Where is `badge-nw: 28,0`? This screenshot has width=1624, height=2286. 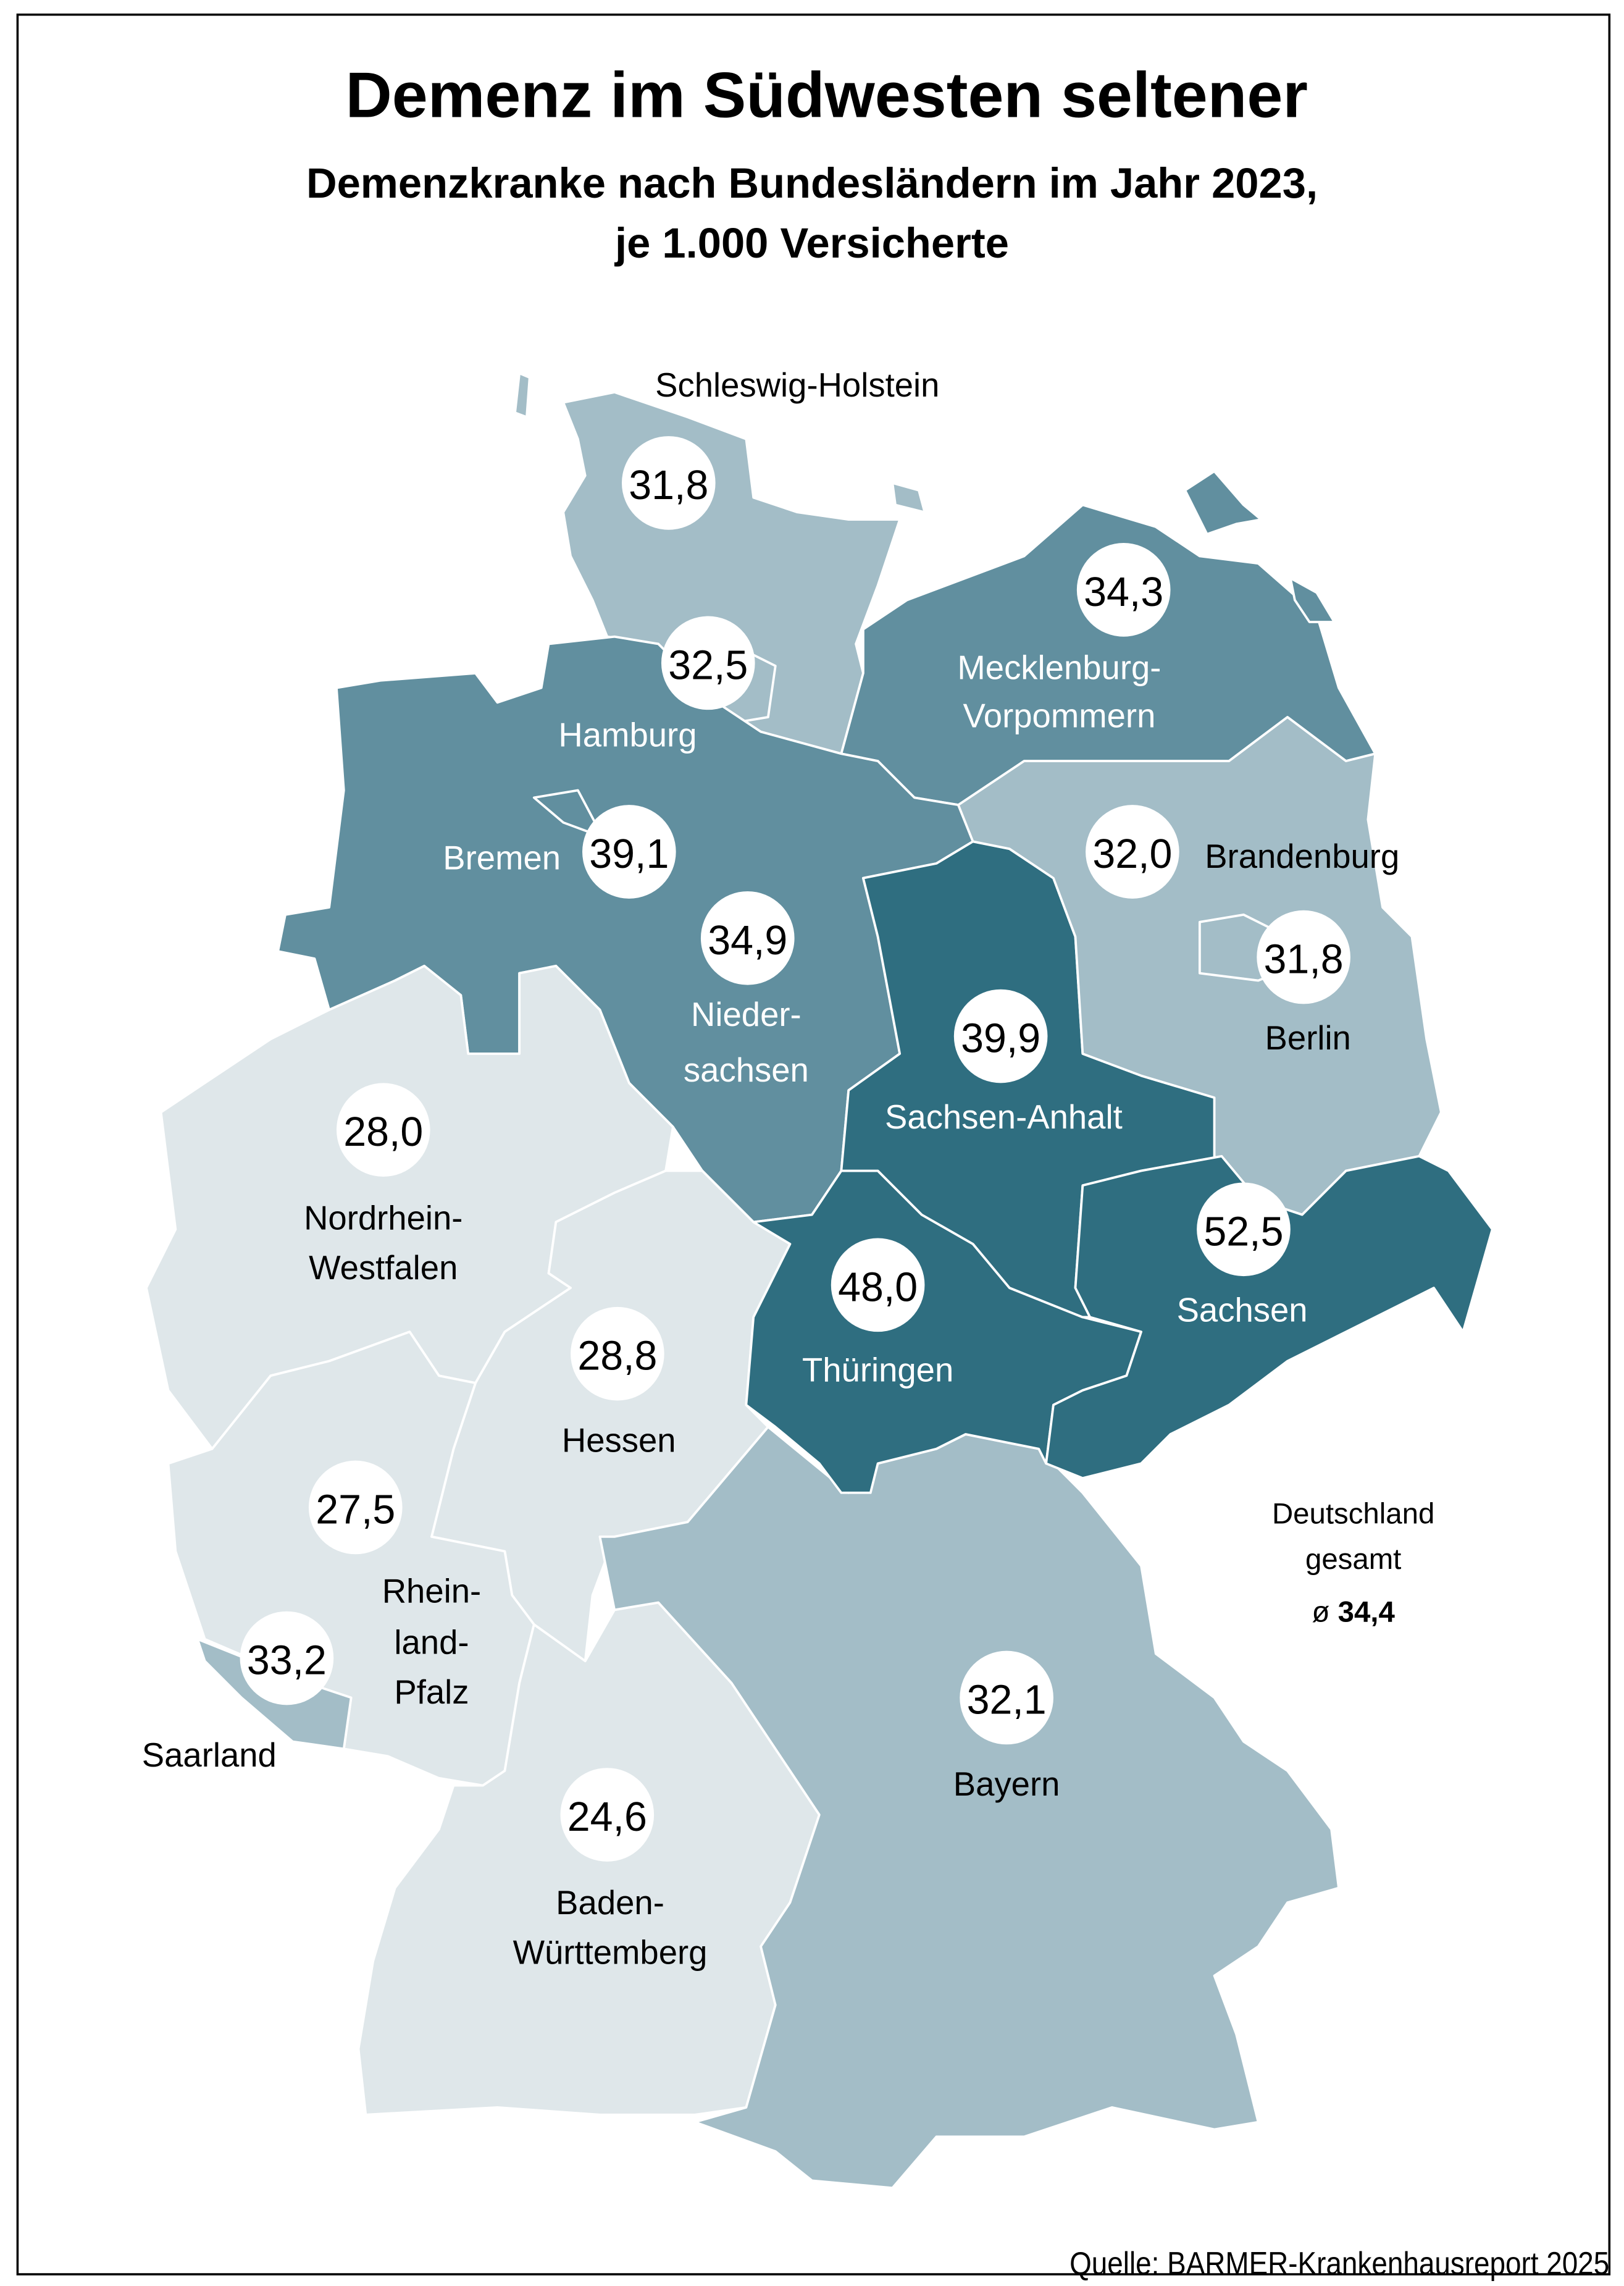
badge-nw: 28,0 is located at coordinates (383, 1130).